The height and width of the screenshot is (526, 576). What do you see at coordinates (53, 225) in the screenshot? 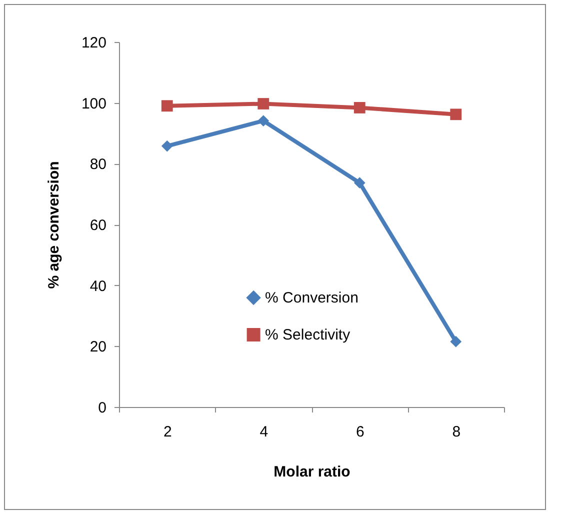
I see `y-axis-title: % age conversion` at bounding box center [53, 225].